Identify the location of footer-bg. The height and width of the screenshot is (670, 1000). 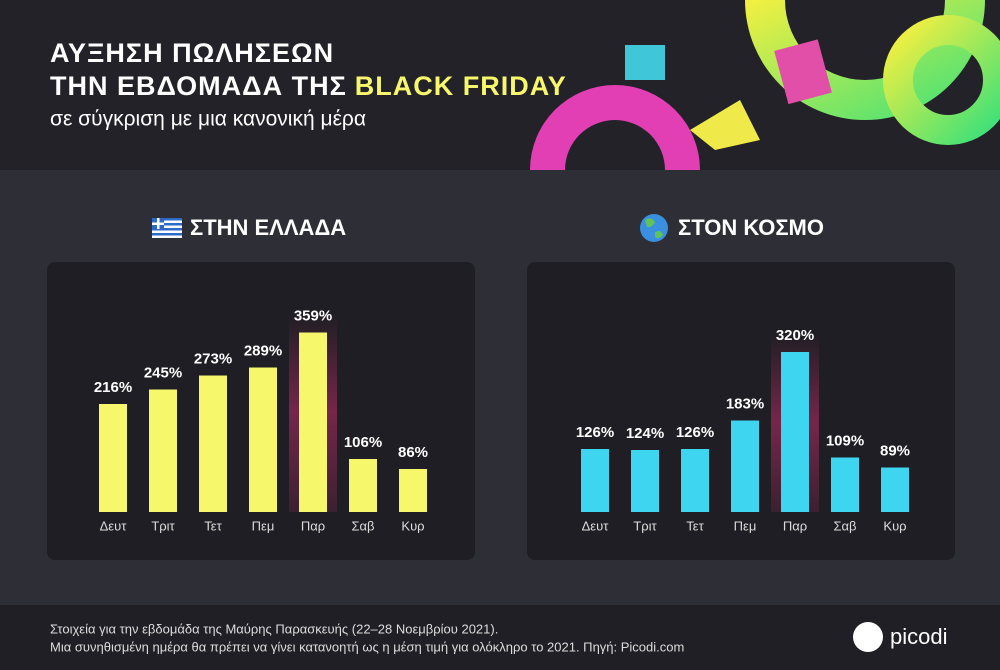
(500, 637).